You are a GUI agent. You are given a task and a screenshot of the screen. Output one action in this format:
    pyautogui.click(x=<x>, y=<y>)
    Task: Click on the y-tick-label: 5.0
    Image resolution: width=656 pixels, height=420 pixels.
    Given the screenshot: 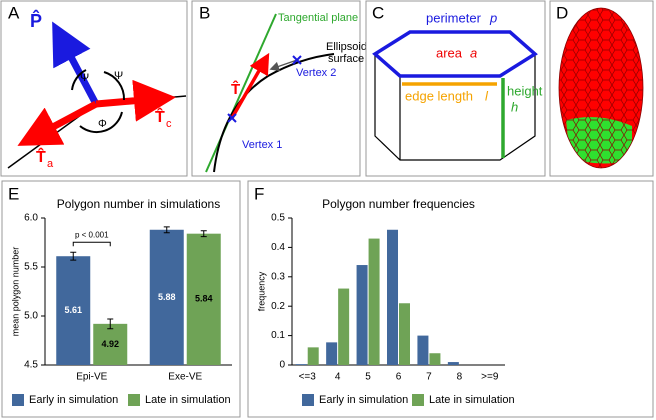 What is the action you would take?
    pyautogui.click(x=31, y=316)
    